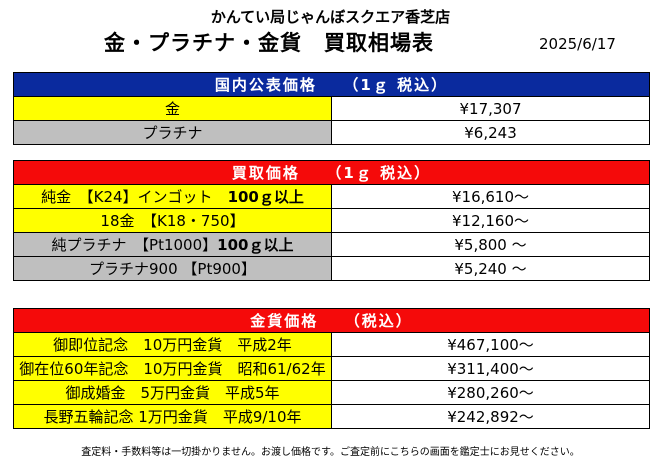 The height and width of the screenshot is (464, 661). What do you see at coordinates (490, 344) in the screenshot?
I see `row-value: ¥467,100～` at bounding box center [490, 344].